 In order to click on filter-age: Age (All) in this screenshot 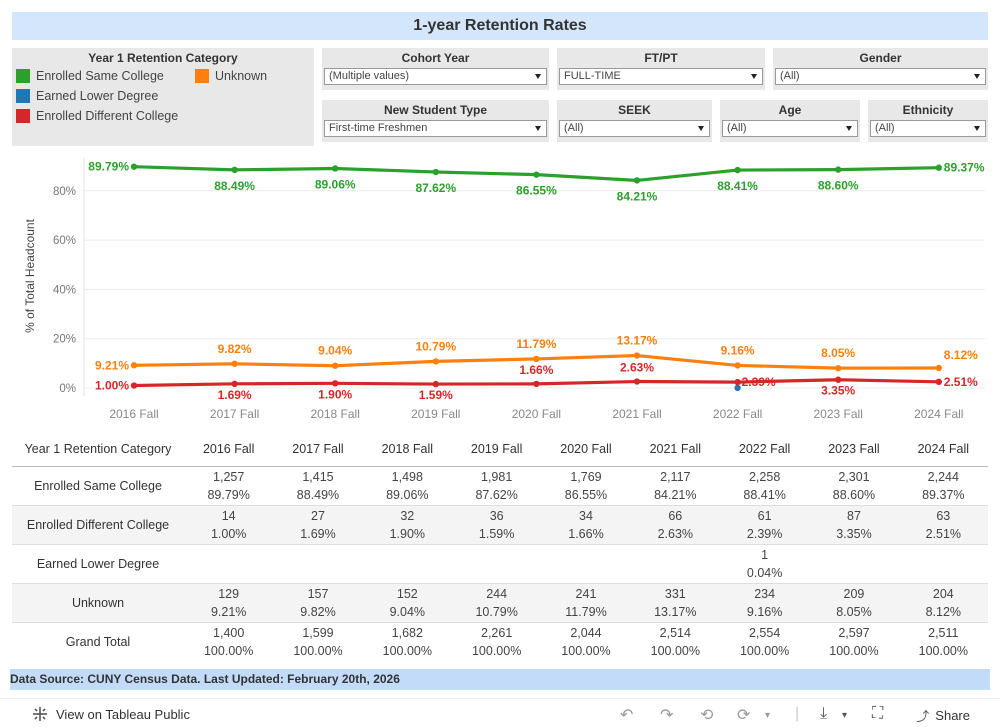, I will do `click(790, 121)`.